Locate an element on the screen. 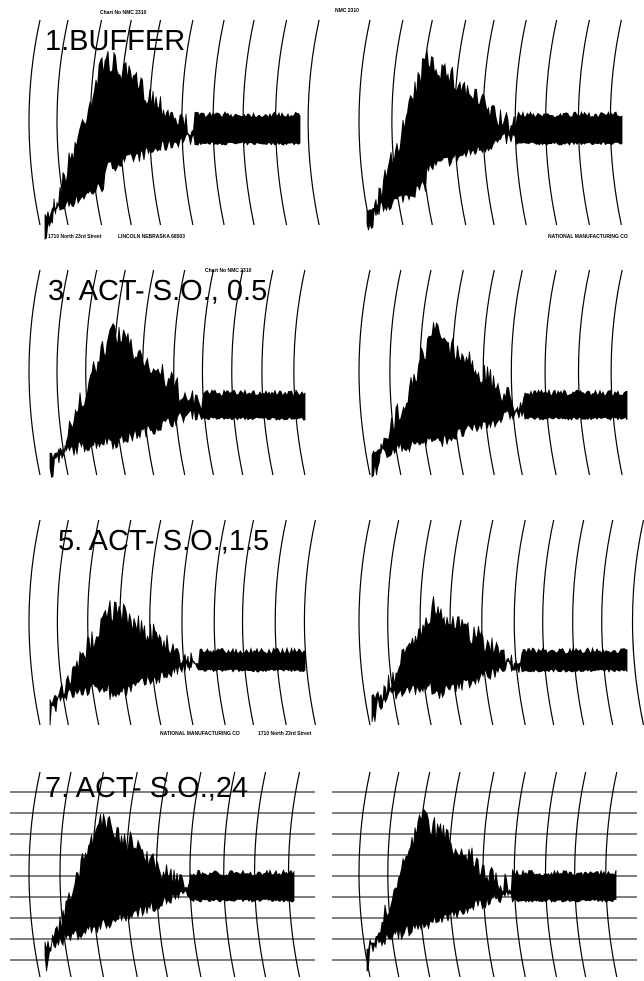  fine-print: LINCOLN NEBRASKA 68503 is located at coordinates (151, 237).